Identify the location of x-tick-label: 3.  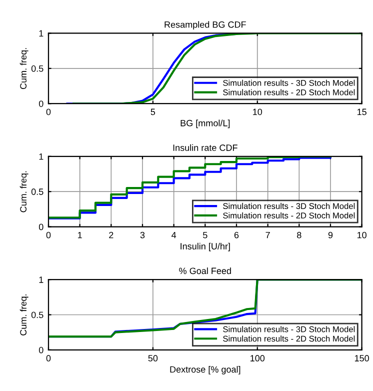
(142, 235).